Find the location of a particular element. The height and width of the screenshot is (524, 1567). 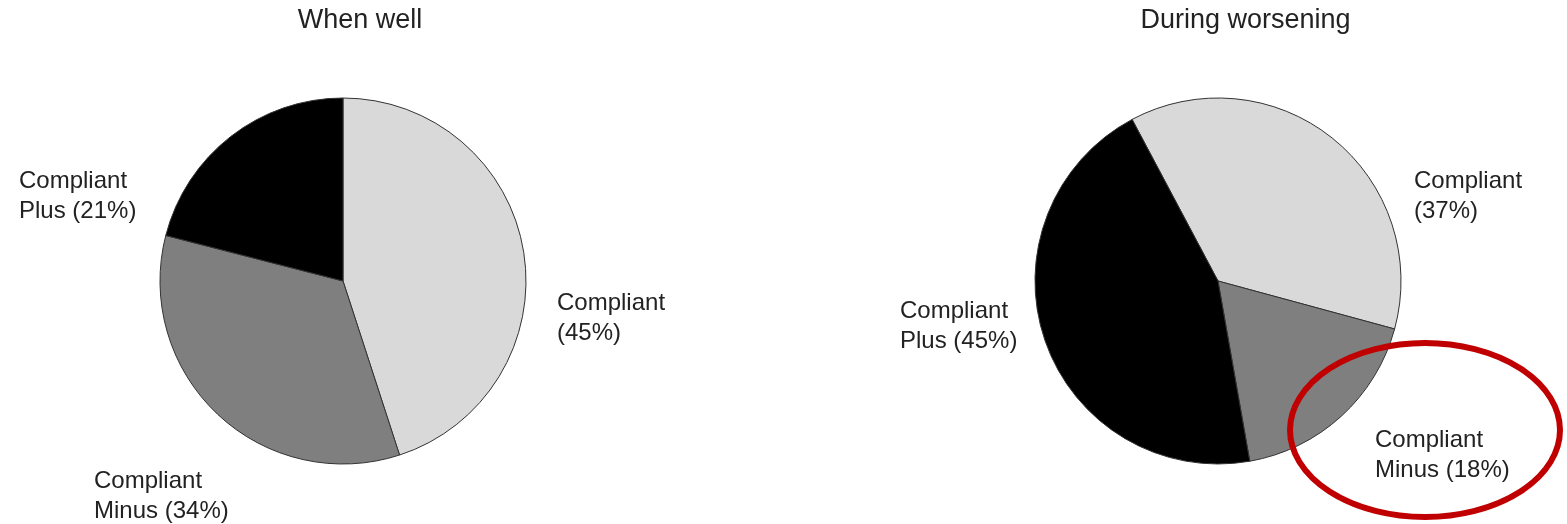

data-label: (45%) is located at coordinates (589, 331).